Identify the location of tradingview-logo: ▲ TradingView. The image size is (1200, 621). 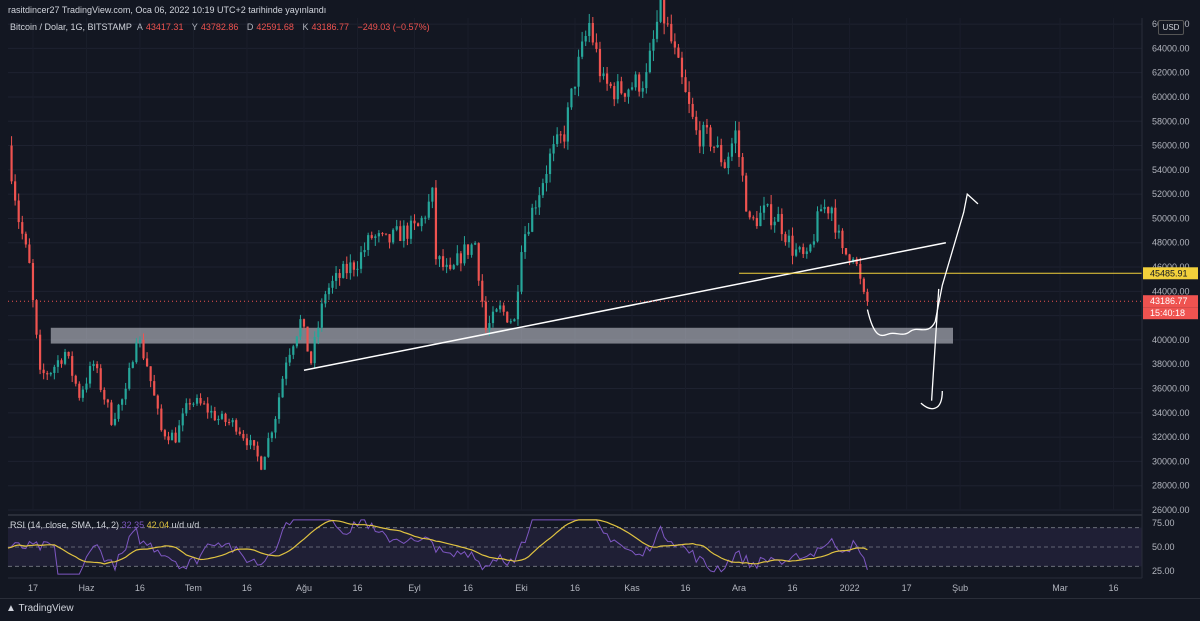
(40, 608).